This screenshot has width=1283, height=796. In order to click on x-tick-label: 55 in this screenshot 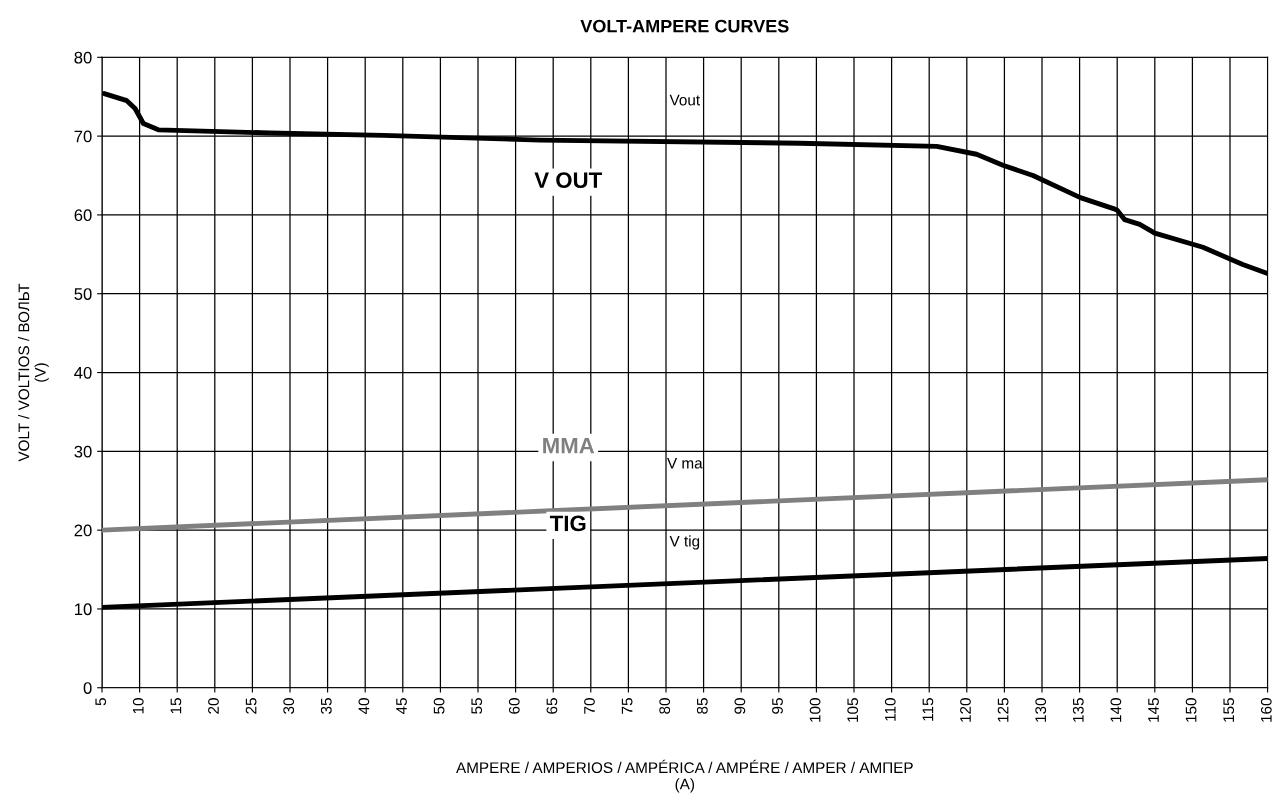, I will do `click(477, 706)`.